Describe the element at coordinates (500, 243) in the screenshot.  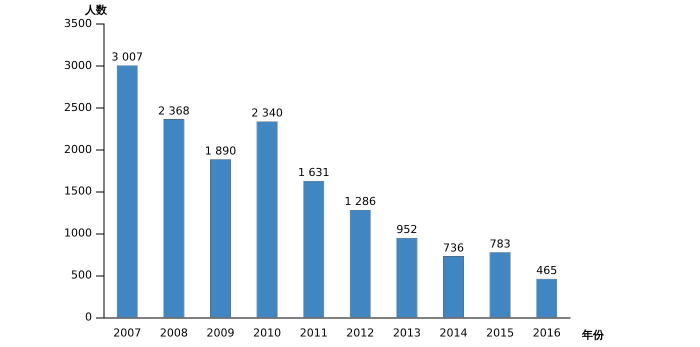
I see `data-label: 783` at that location.